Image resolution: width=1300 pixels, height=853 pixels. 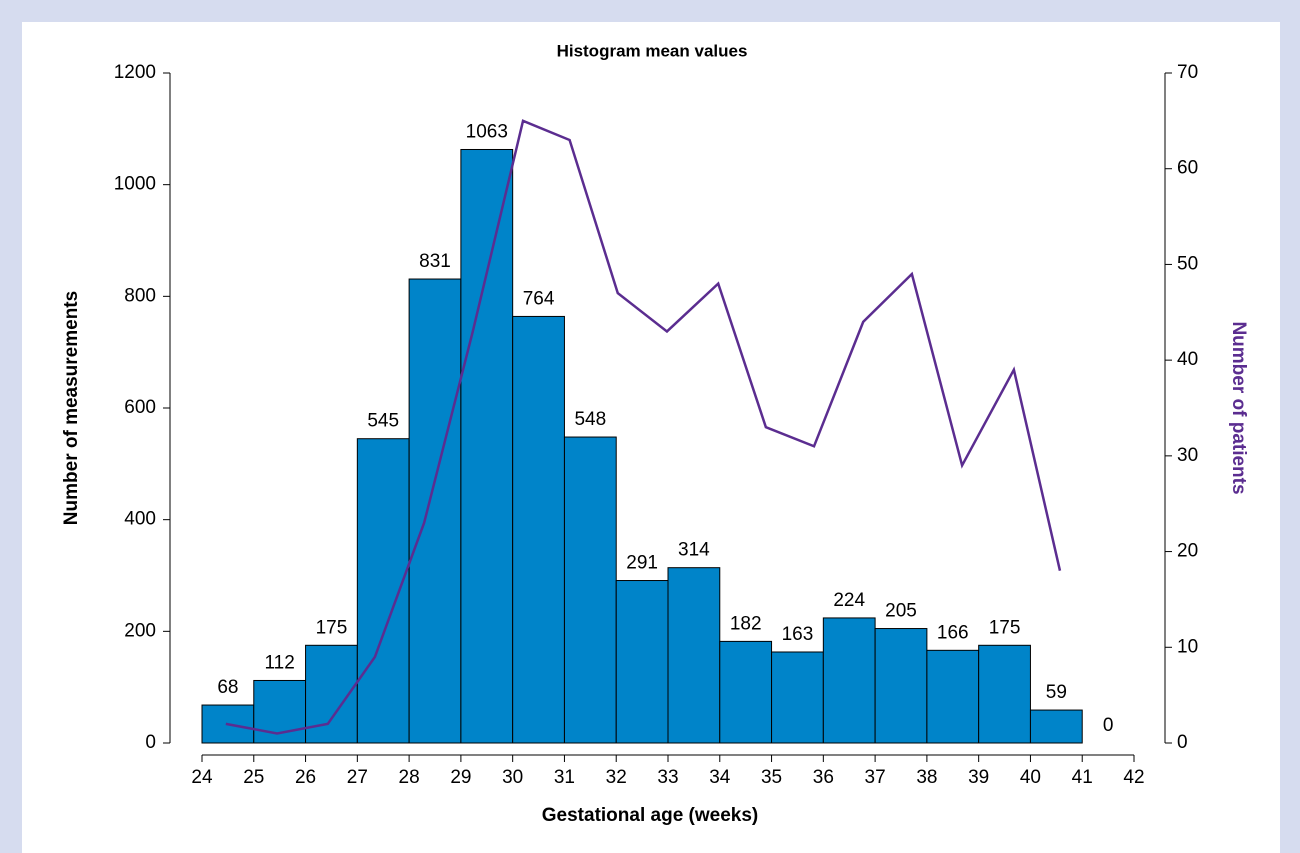 I want to click on y2-tick-label: 50, so click(x=1187, y=263).